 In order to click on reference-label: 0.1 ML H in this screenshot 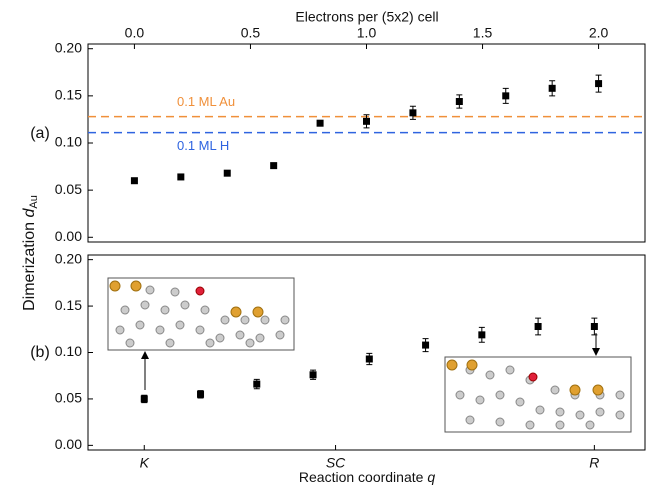, I will do `click(203, 145)`.